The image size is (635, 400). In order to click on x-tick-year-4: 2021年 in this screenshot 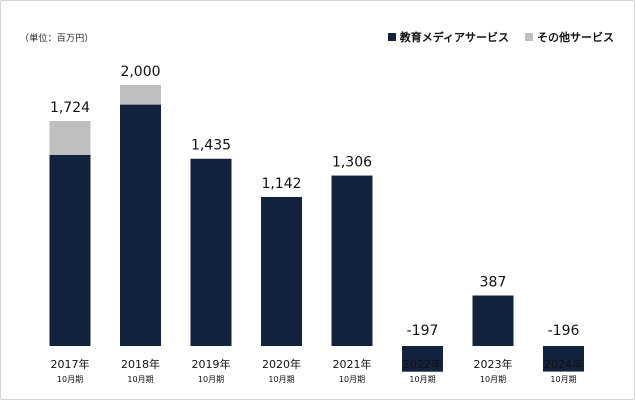, I will do `click(352, 364)`.